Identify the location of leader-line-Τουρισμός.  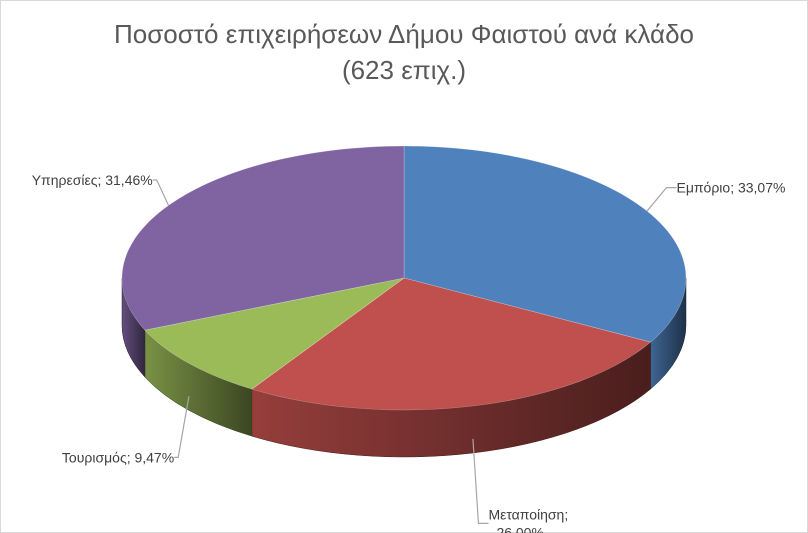
(182, 427).